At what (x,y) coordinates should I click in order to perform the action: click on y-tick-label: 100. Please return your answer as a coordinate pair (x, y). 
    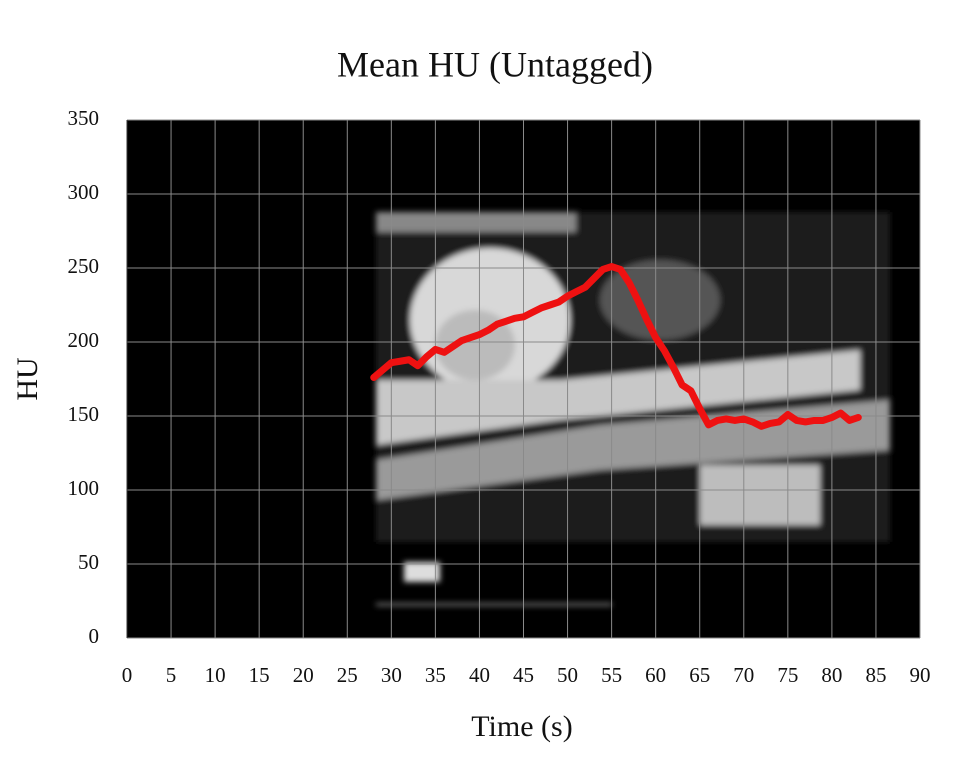
    Looking at the image, I should click on (84, 488).